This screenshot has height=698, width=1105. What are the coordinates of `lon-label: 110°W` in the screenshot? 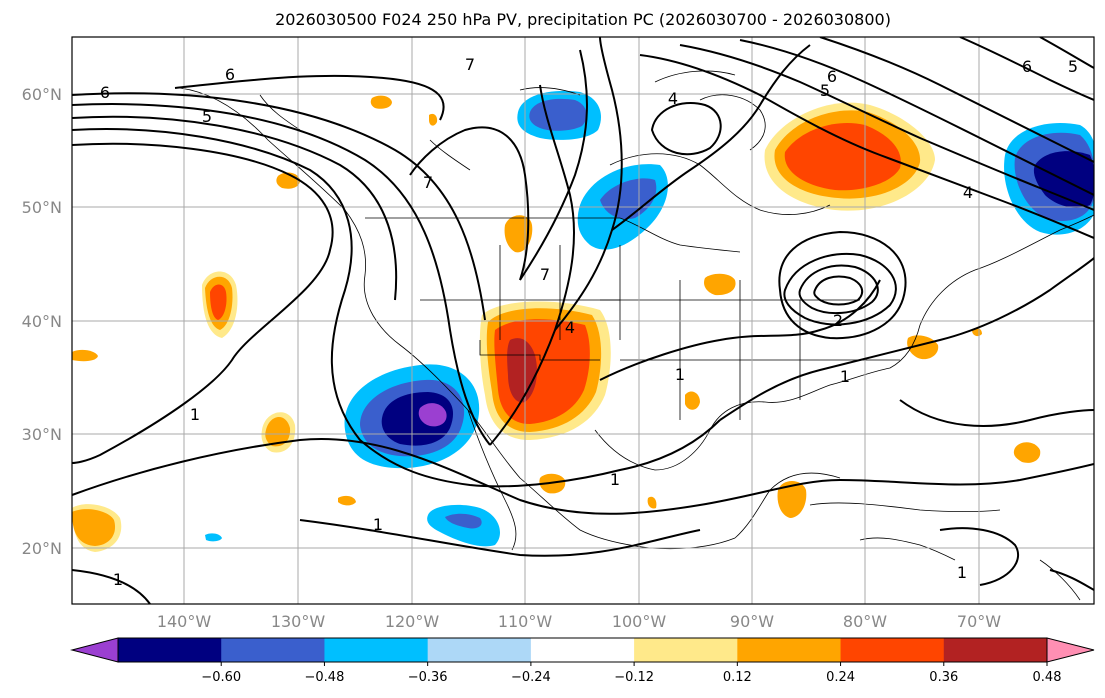 It's located at (525, 621).